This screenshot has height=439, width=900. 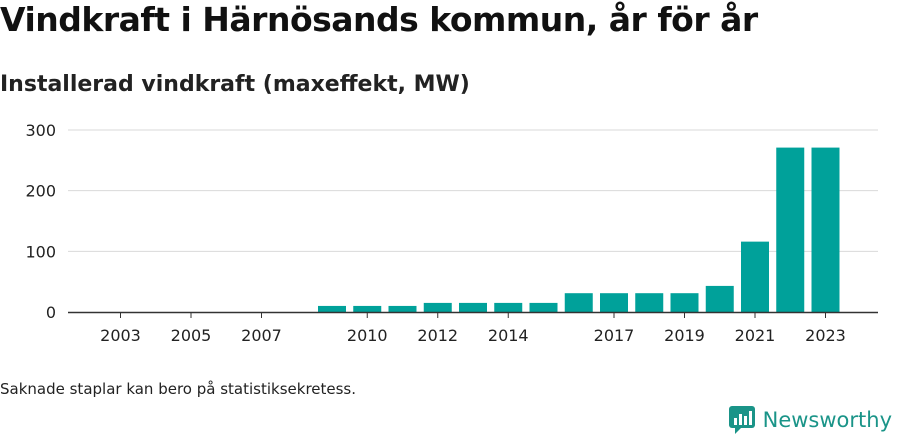 What do you see at coordinates (825, 229) in the screenshot?
I see `bar-2023` at bounding box center [825, 229].